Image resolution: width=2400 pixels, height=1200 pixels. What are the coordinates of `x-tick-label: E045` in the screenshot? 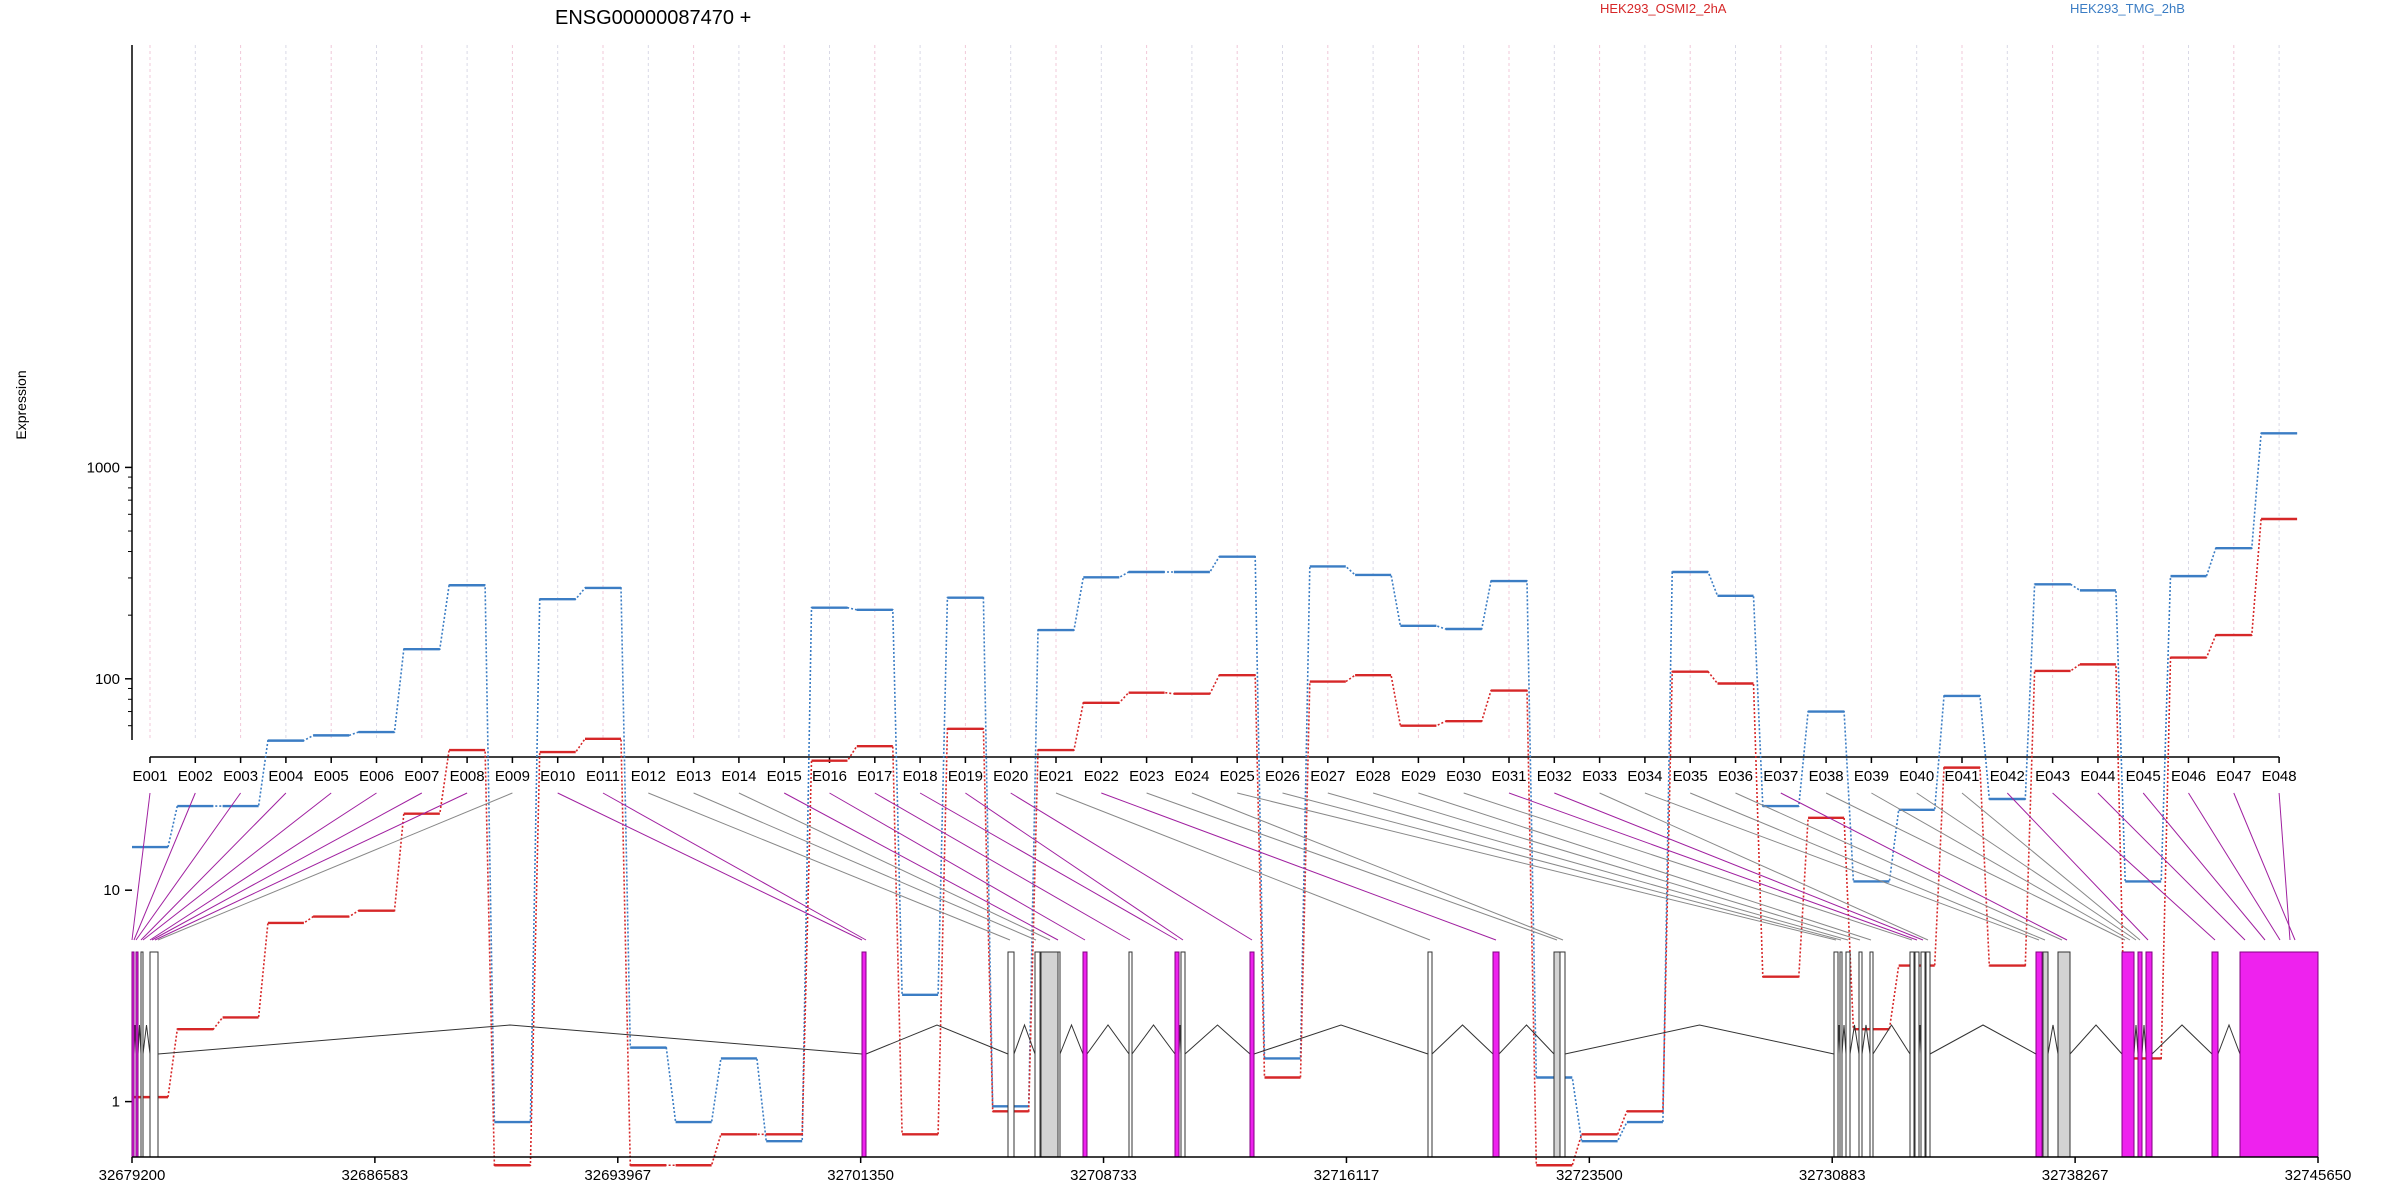 It's located at (2143, 776).